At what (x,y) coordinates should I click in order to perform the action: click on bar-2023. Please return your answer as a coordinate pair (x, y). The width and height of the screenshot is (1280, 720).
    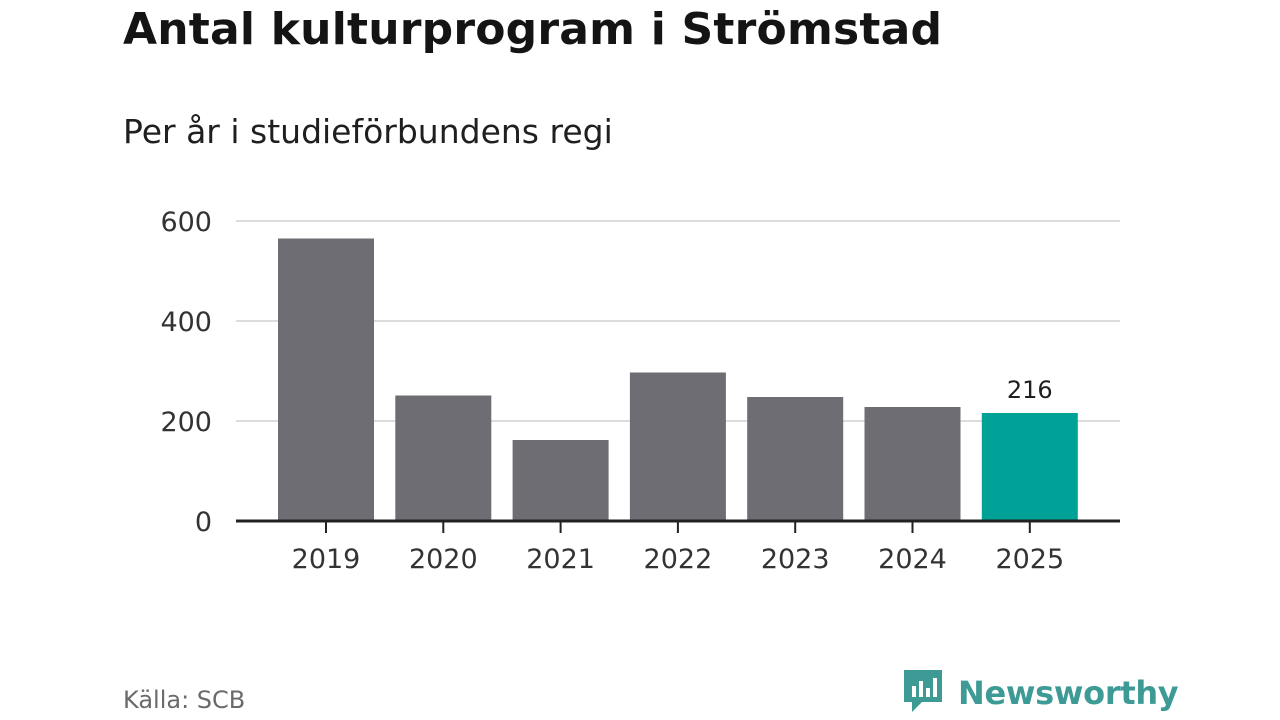
    Looking at the image, I should click on (795, 459).